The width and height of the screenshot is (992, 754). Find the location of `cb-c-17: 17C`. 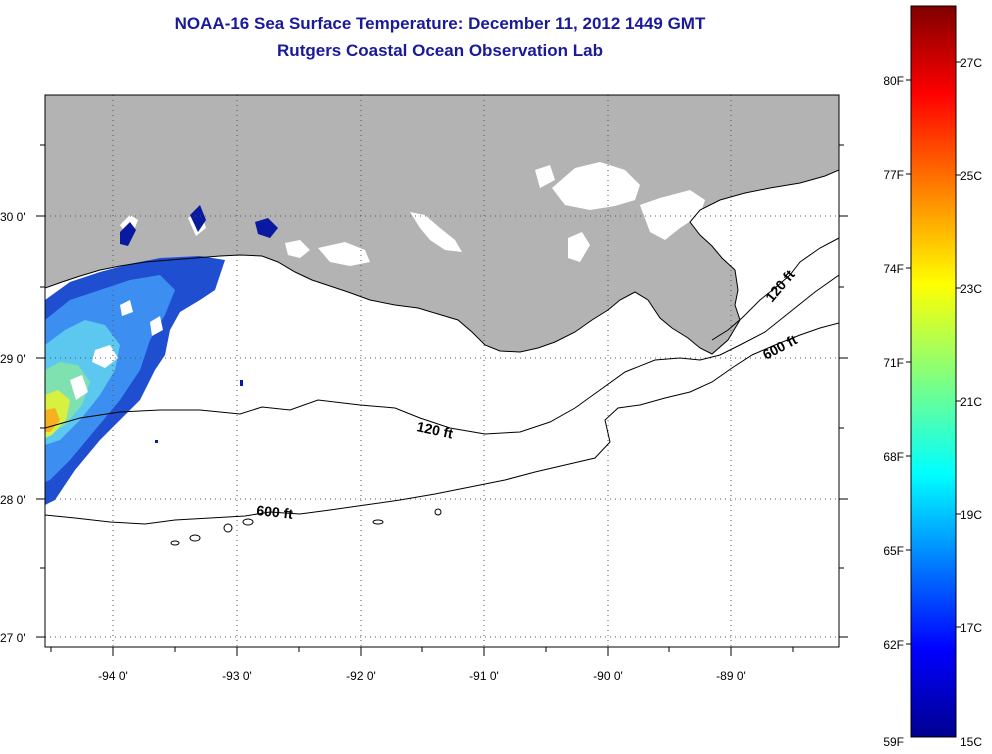

cb-c-17: 17C is located at coordinates (971, 628).